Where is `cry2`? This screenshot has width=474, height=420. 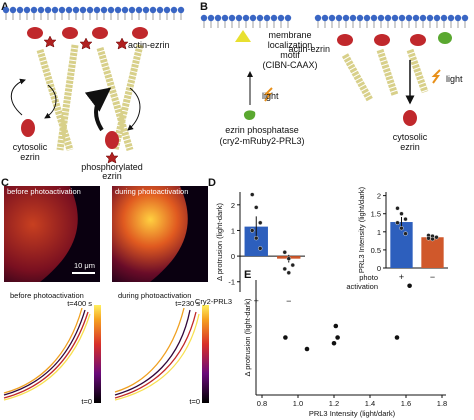
cry2 is located at coordinates (445, 38).